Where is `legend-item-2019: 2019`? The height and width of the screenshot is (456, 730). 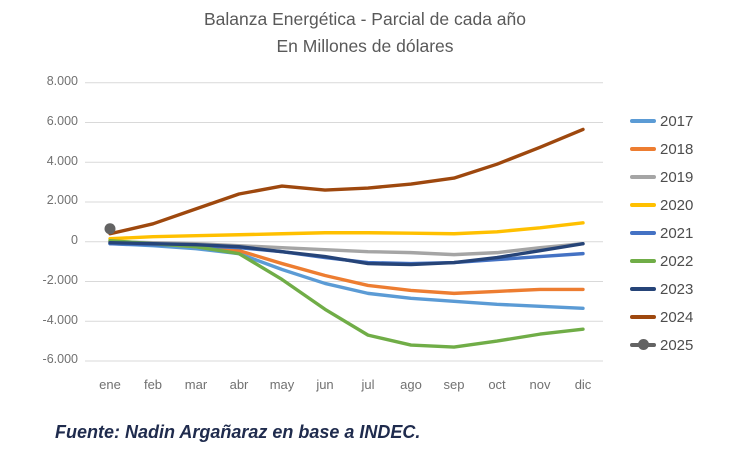 legend-item-2019: 2019 is located at coordinates (661, 177).